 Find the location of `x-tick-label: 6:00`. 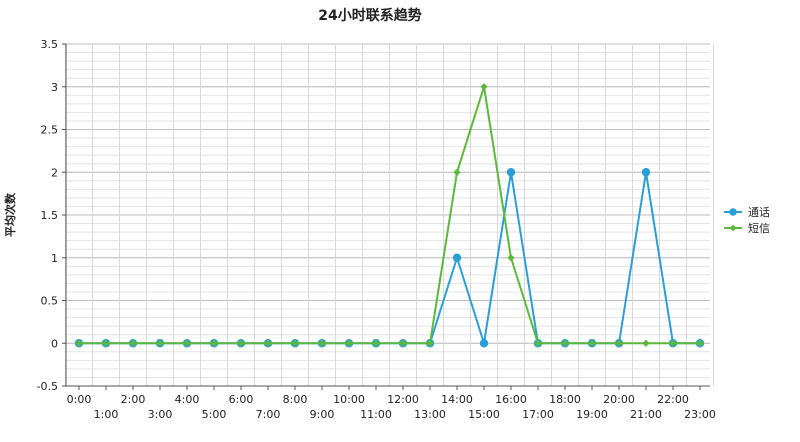

x-tick-label: 6:00 is located at coordinates (241, 399).